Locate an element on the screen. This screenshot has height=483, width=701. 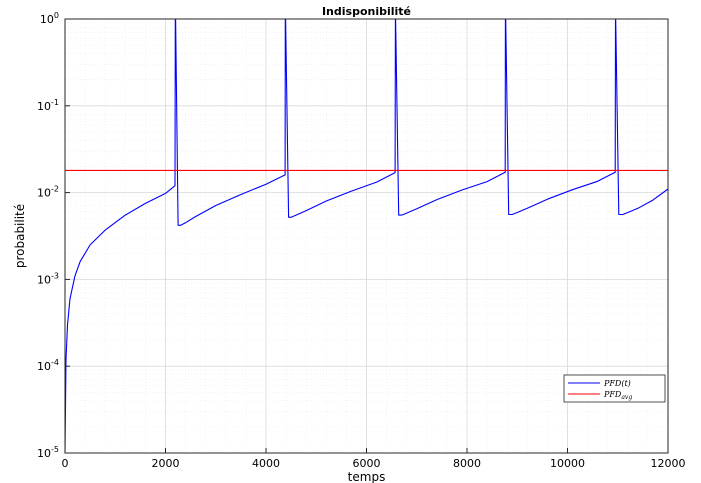
legend-label: PFDavg is located at coordinates (617, 395).